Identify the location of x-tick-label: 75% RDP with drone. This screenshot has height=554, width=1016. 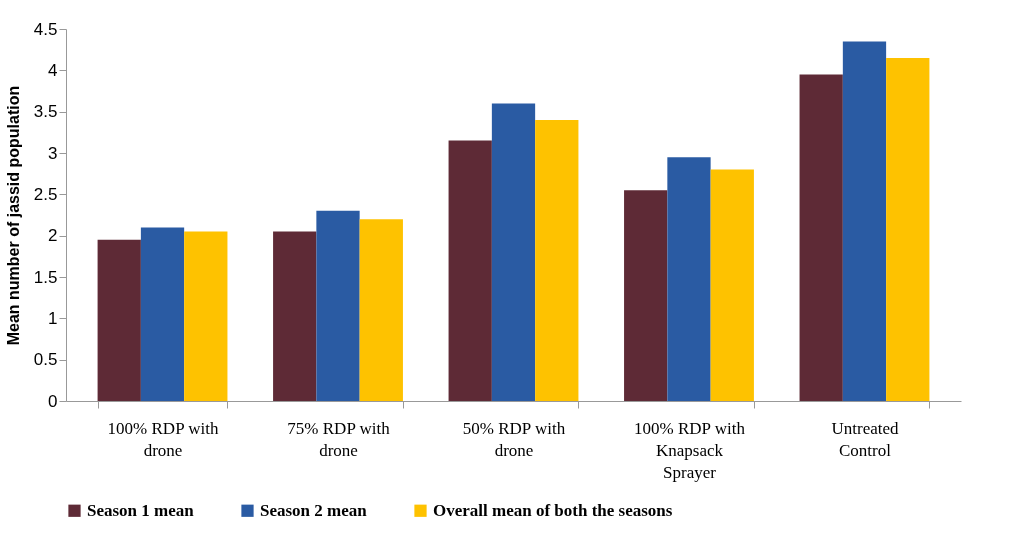
(339, 439).